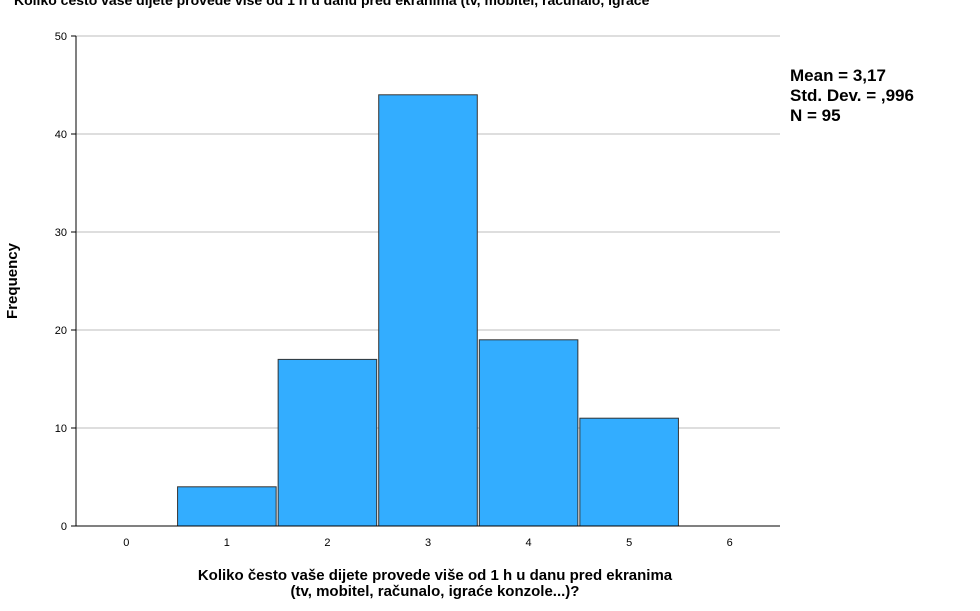  I want to click on y-tick-label: 10, so click(61, 429).